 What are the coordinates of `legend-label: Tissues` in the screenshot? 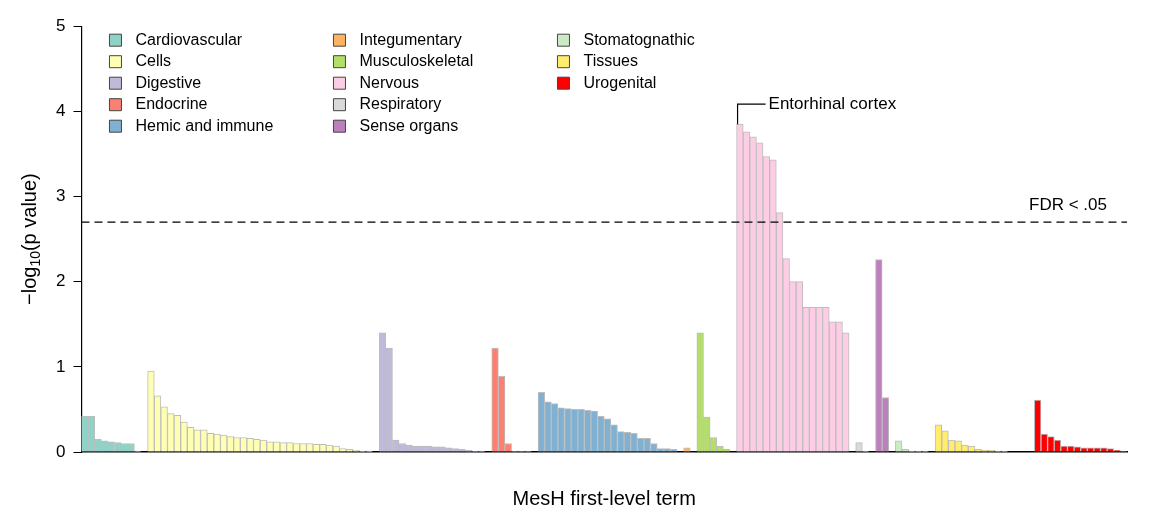 It's located at (610, 61).